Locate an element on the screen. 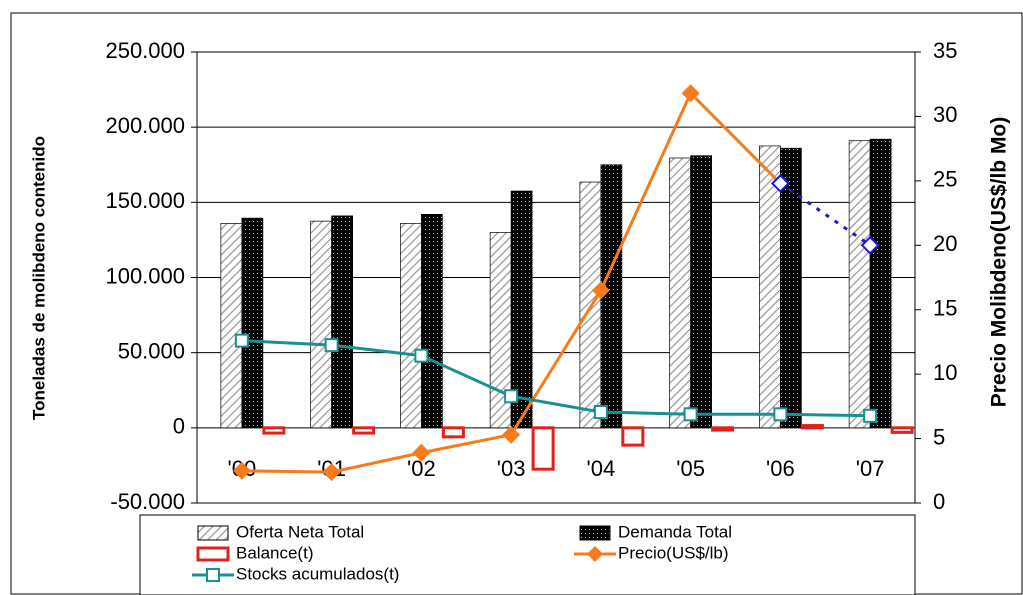  x-tick-label: '07 is located at coordinates (870, 468).